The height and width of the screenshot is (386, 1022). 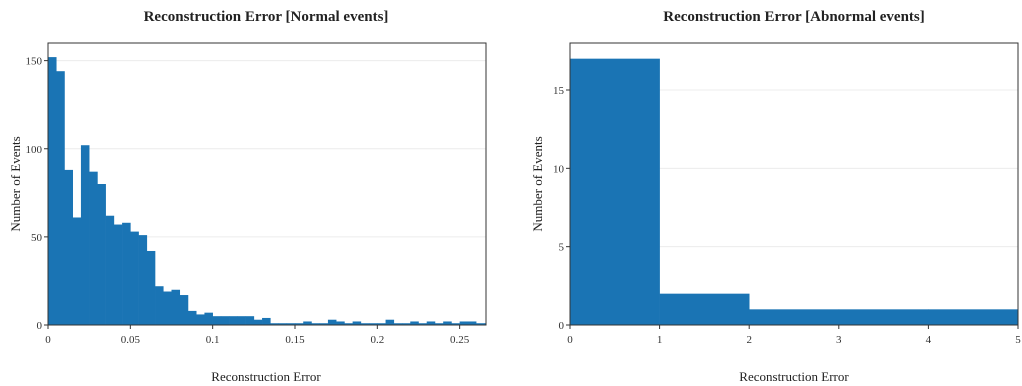 What do you see at coordinates (749, 340) in the screenshot?
I see `x-tick-label: 2` at bounding box center [749, 340].